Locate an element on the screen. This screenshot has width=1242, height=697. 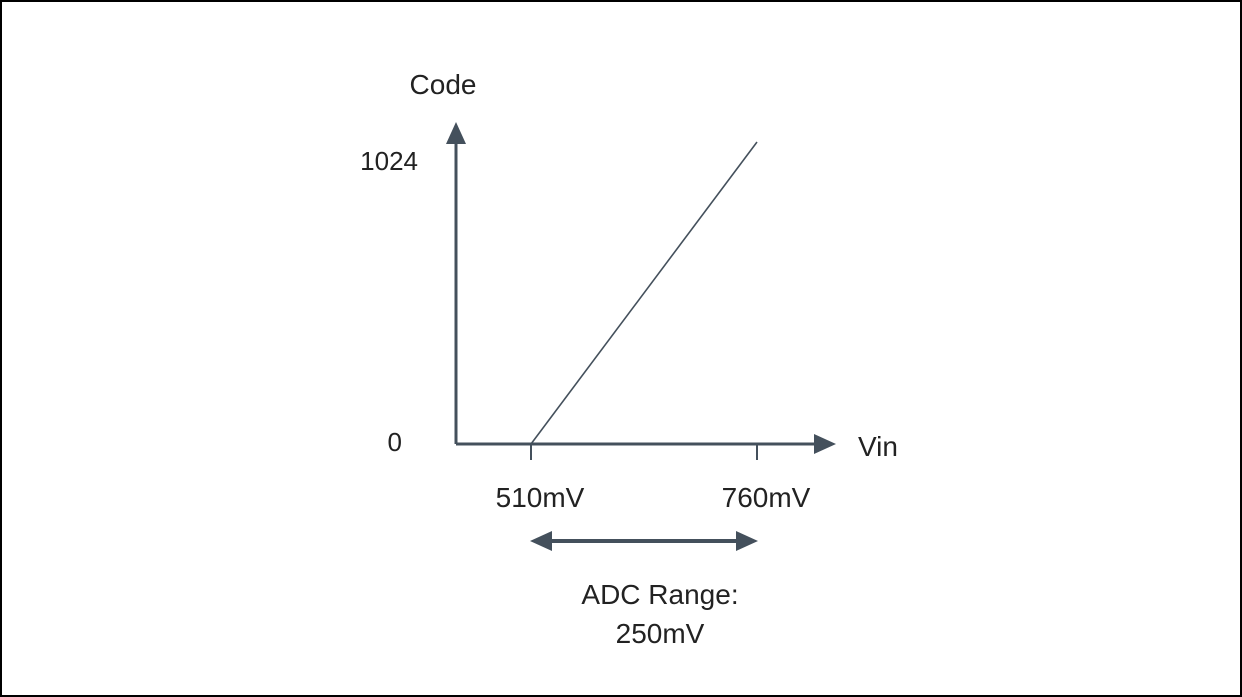
range-annotation-line1: ADC Range: is located at coordinates (659, 594).